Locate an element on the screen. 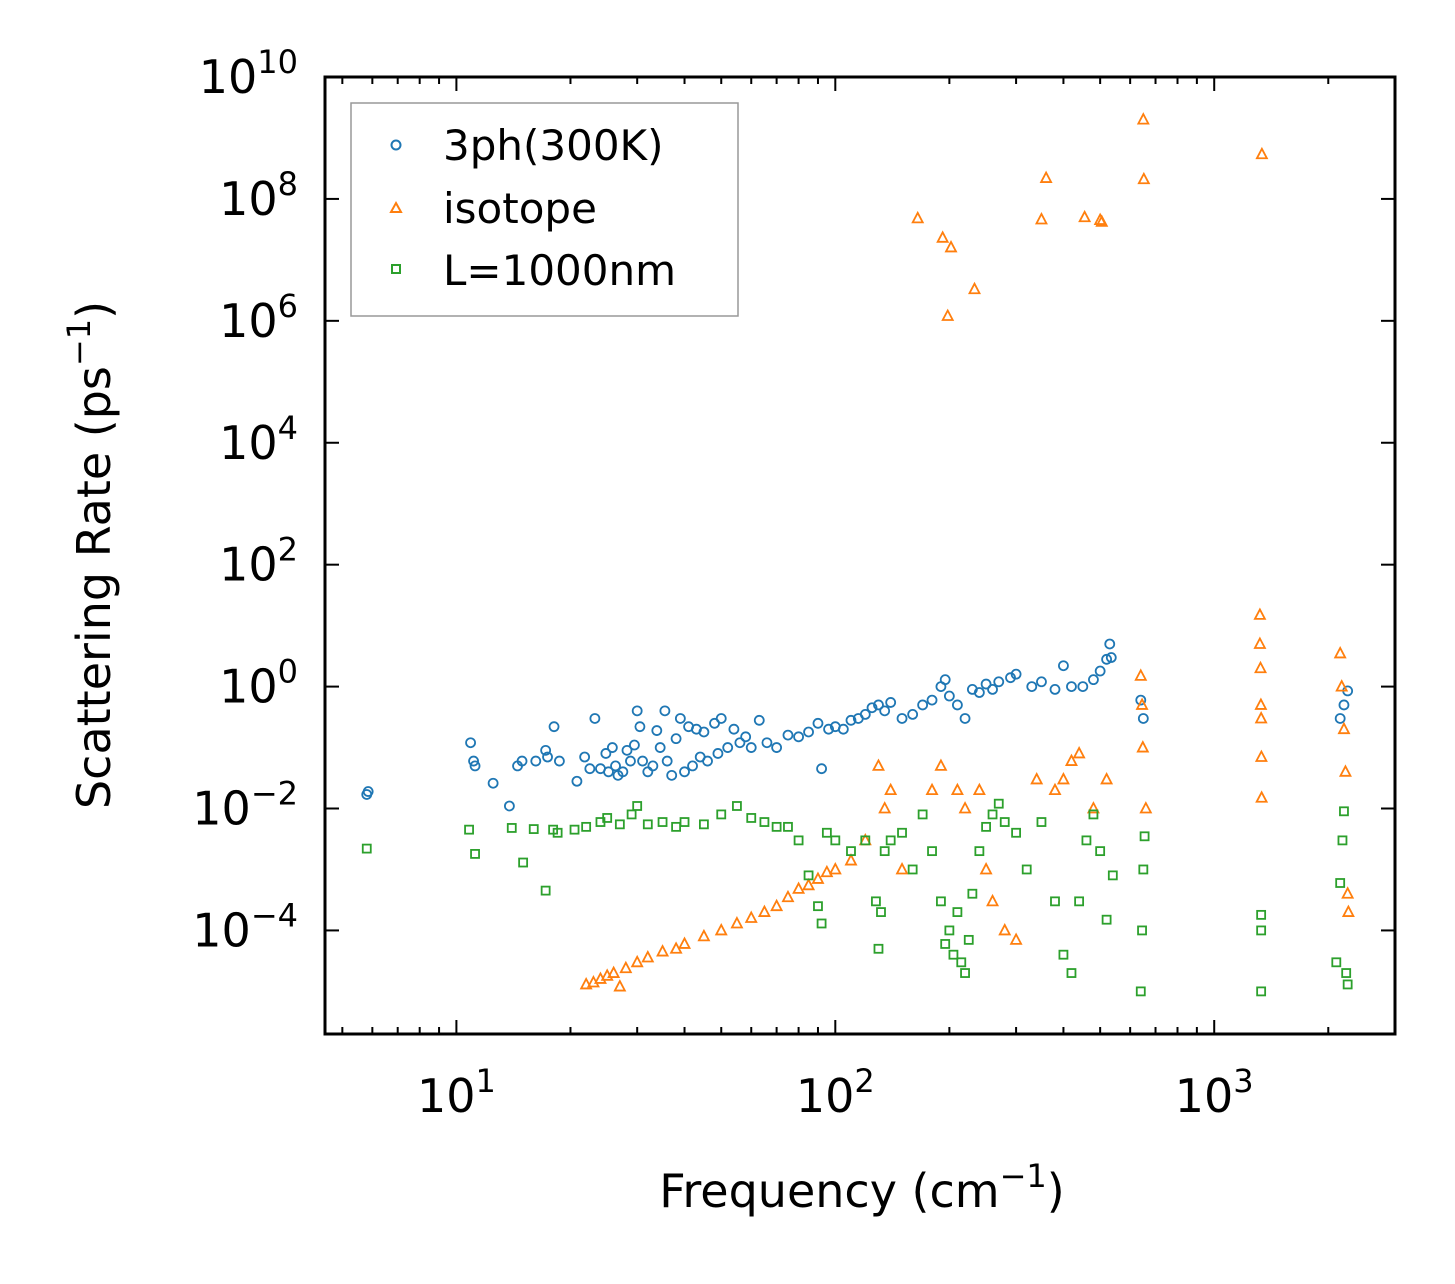  legend-frame is located at coordinates (544, 209).